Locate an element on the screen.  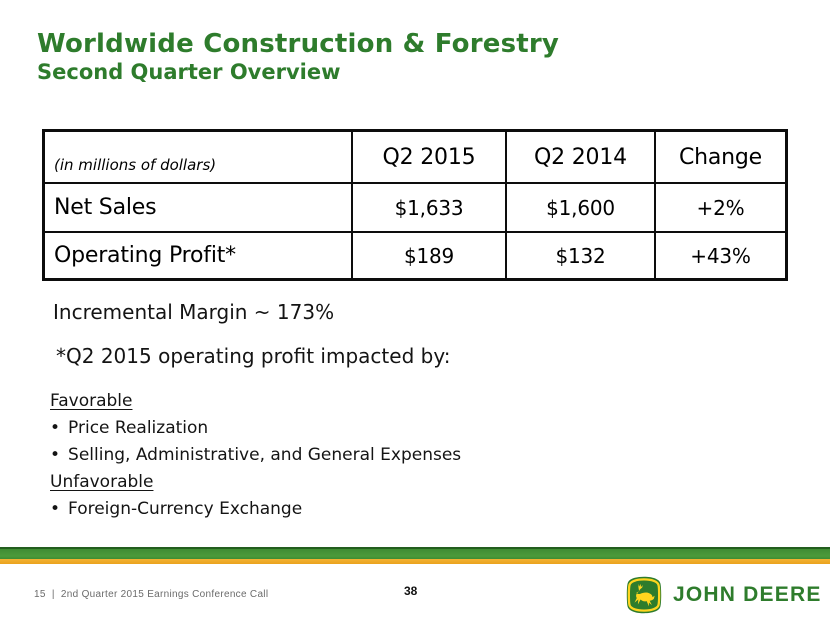
footer-divider-stripe is located at coordinates (415, 555).